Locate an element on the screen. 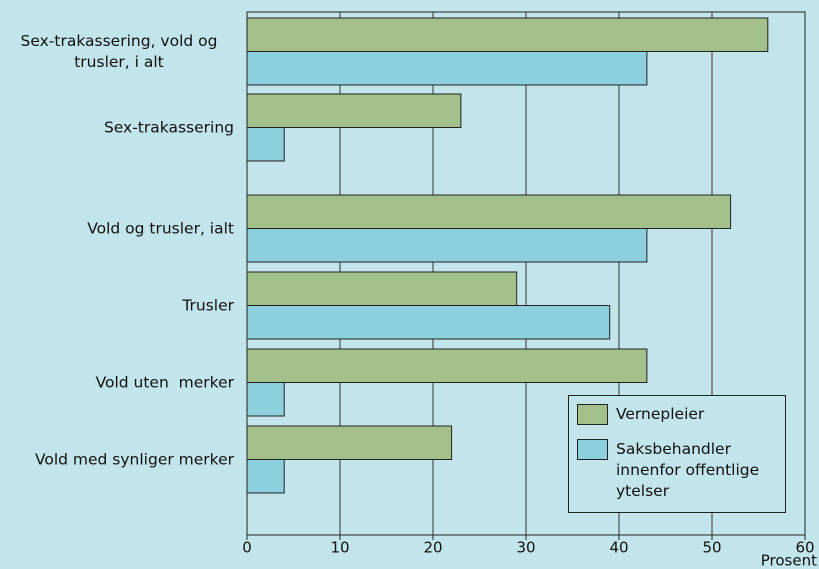 The height and width of the screenshot is (569, 819). category-text: Vold med synliger merker is located at coordinates (134, 459).